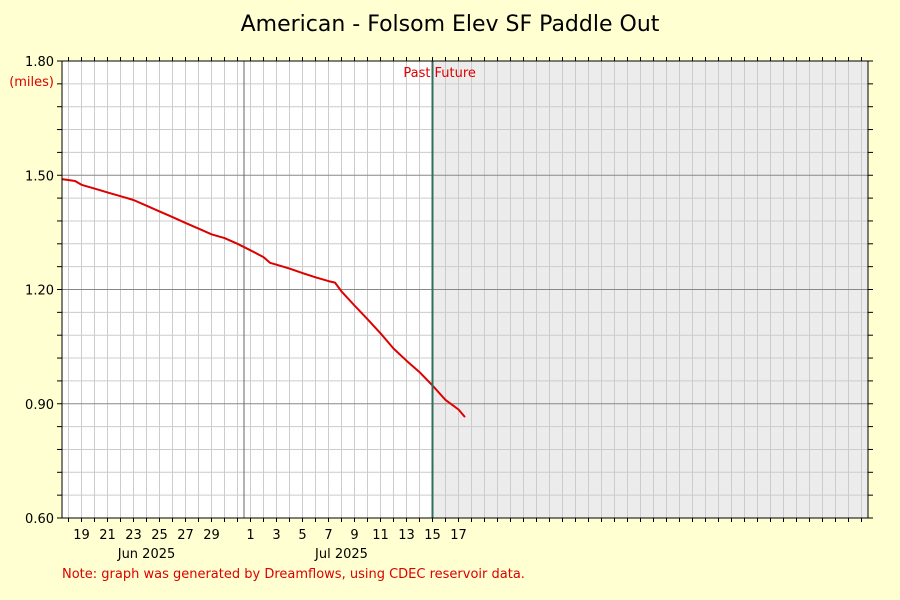 Image resolution: width=900 pixels, height=600 pixels. What do you see at coordinates (354, 535) in the screenshot?
I see `x-tick-label: 9` at bounding box center [354, 535].